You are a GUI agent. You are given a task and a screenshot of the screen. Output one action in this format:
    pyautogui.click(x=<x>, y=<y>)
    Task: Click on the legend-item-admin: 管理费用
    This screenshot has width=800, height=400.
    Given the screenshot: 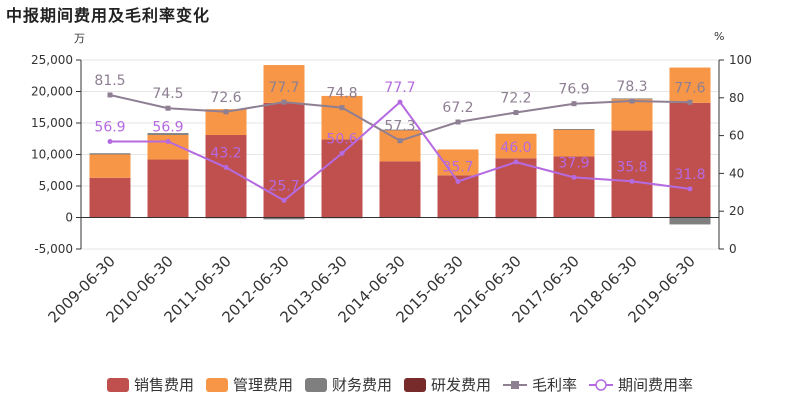 What is the action you would take?
    pyautogui.click(x=249, y=384)
    